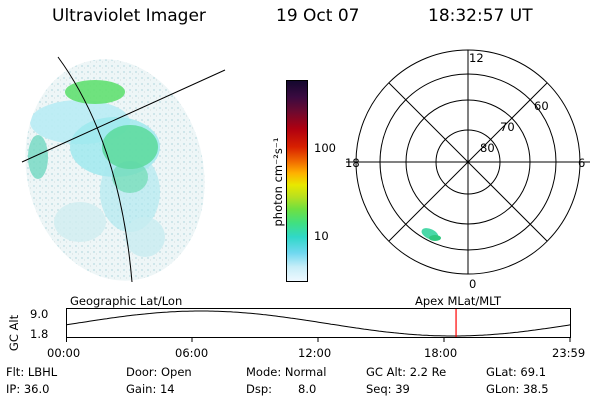 This screenshot has width=600, height=400. Describe the element at coordinates (14, 333) in the screenshot. I see `timeline-y-label: GC Alt` at that location.